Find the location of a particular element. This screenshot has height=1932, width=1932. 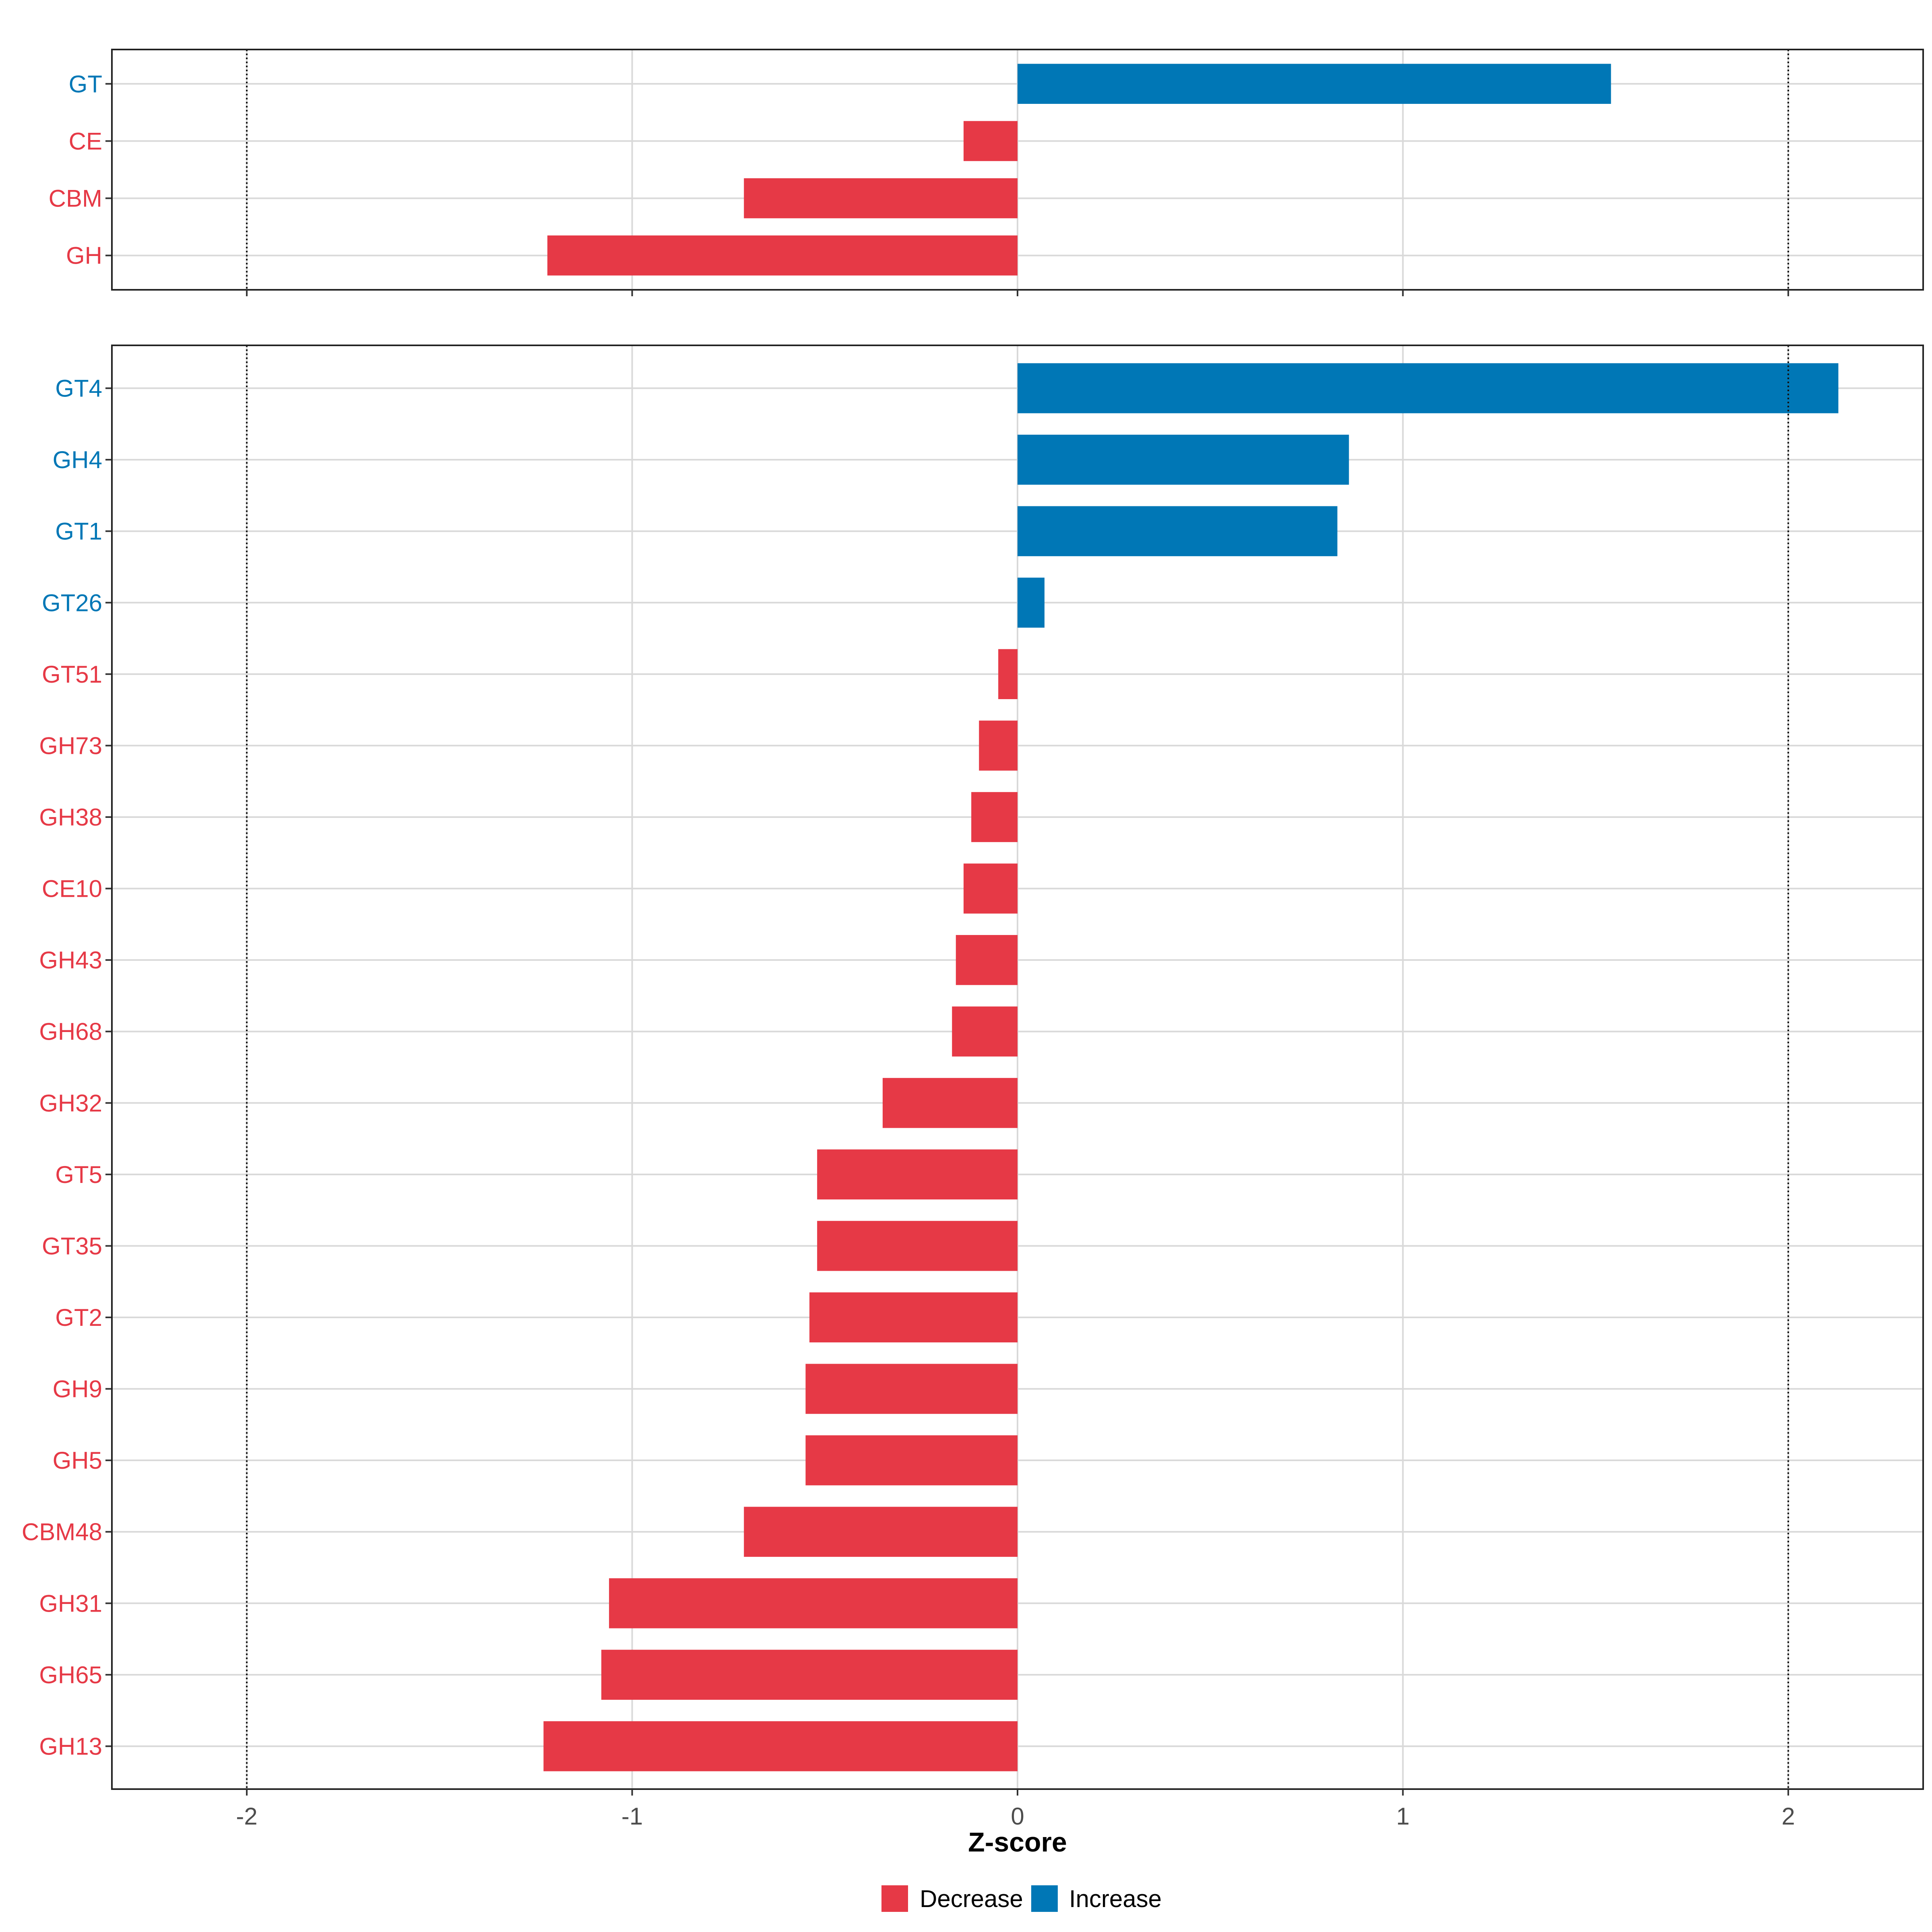

bar-gt35 is located at coordinates (917, 1246).